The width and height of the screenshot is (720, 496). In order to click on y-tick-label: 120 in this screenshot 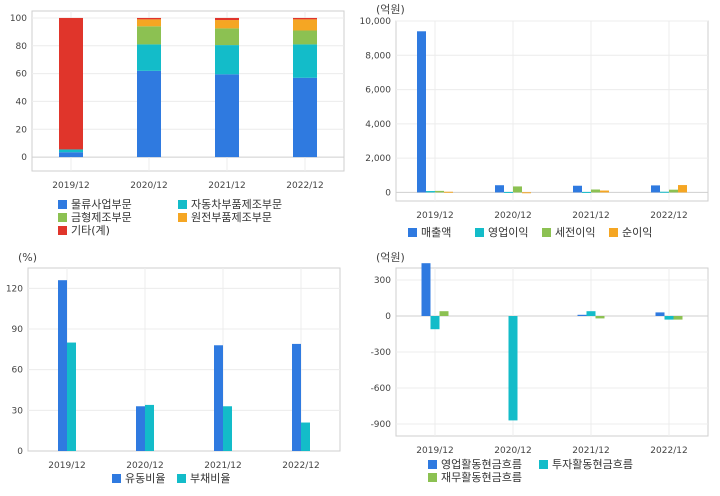, I will do `click(14, 289)`.